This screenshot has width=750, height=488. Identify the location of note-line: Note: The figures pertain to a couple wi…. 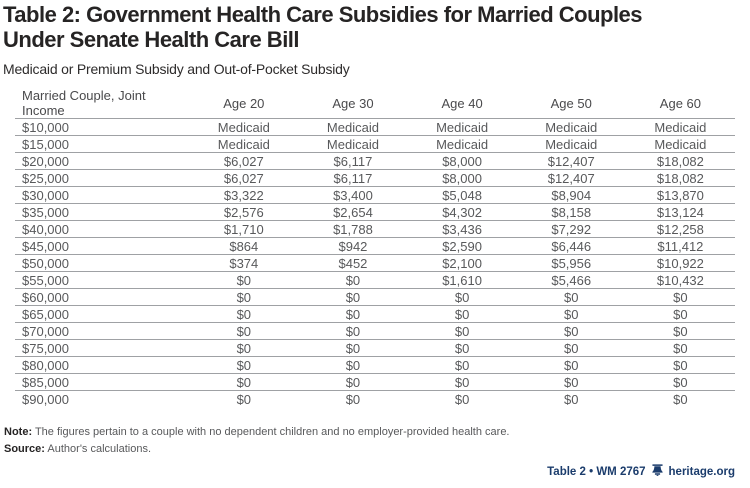
(257, 432).